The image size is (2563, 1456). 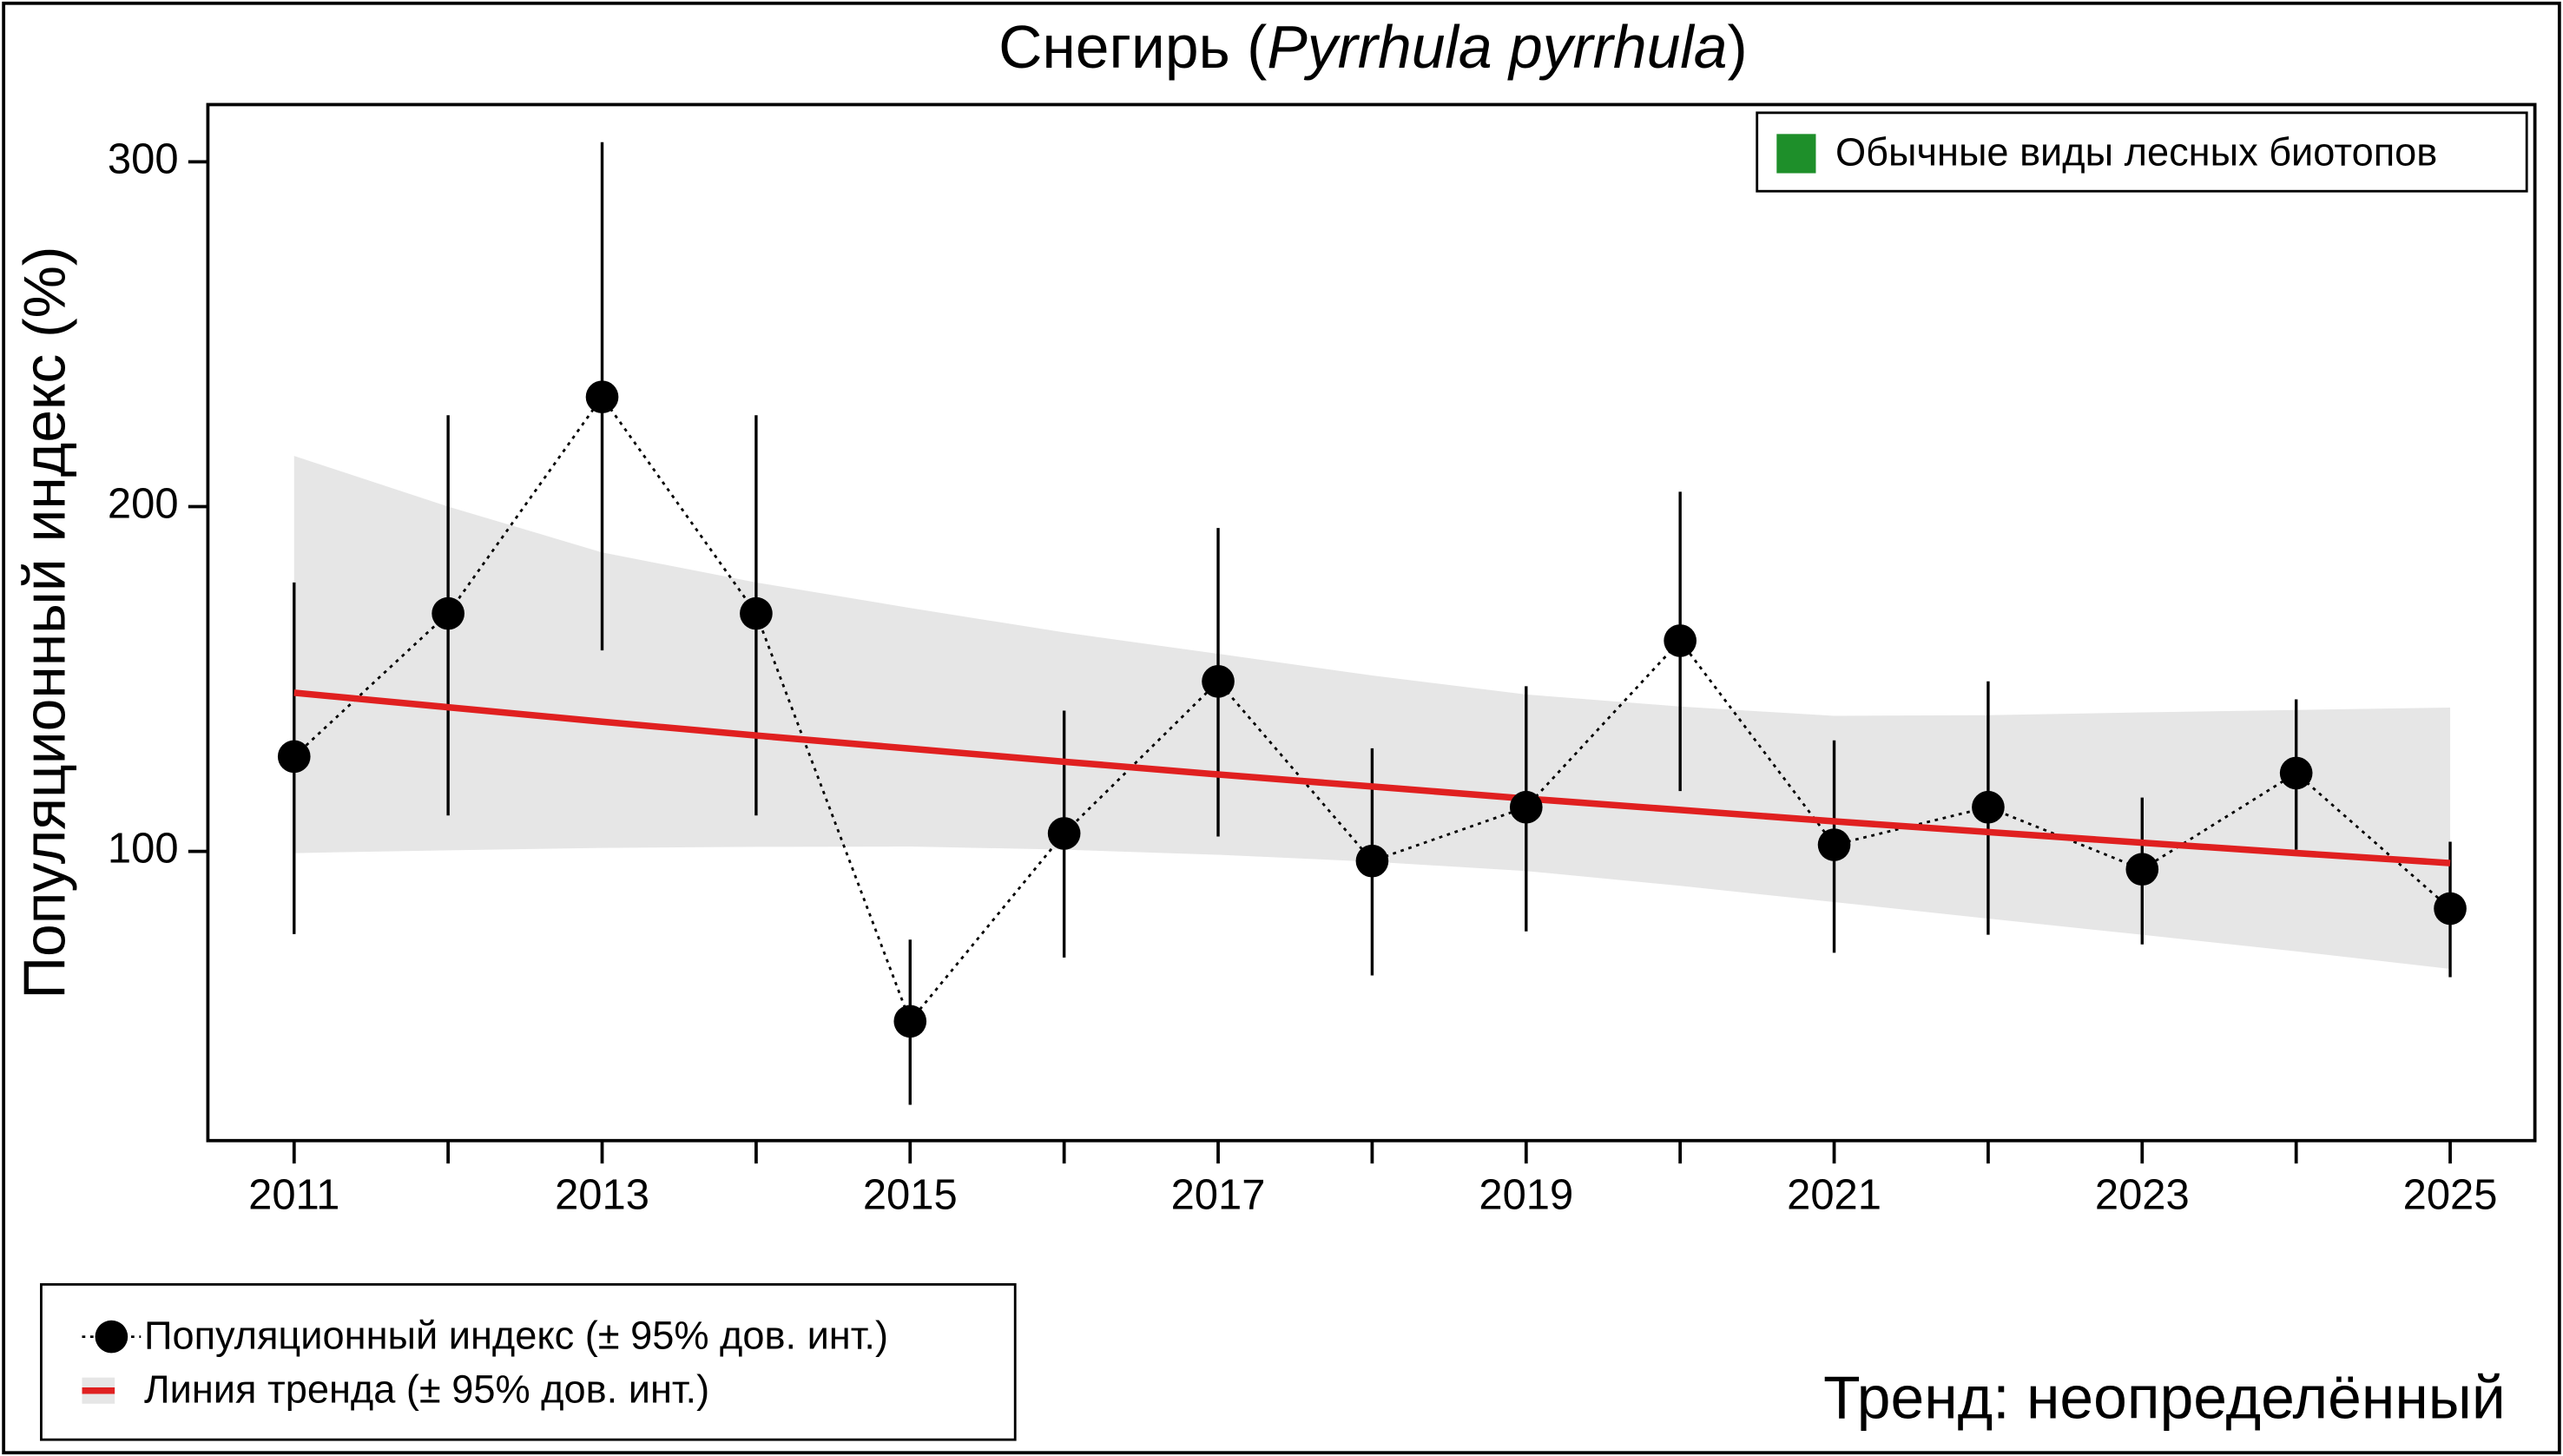 I want to click on group-legend-label: Обычные виды лесных биотопов, so click(x=2136, y=152).